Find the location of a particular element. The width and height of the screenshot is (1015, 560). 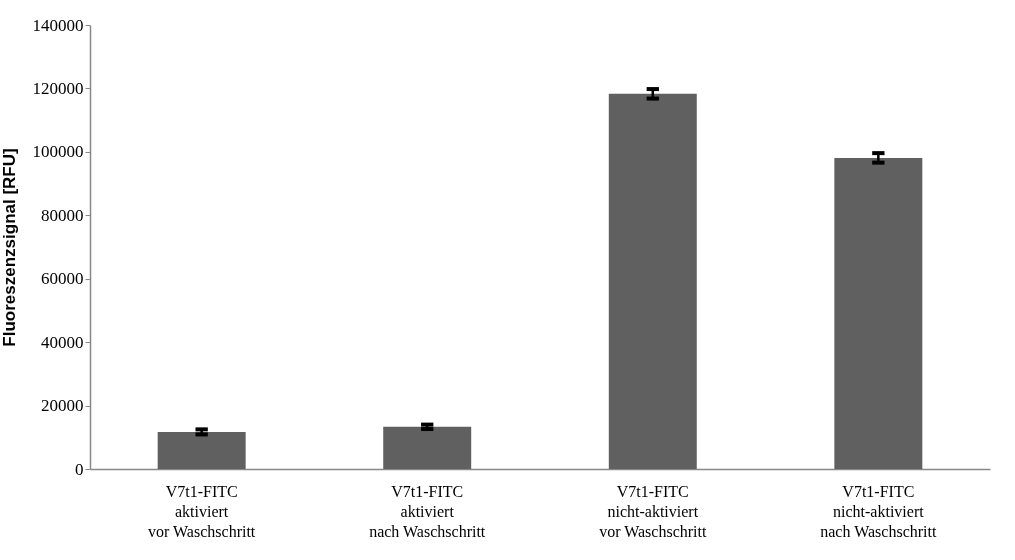

y-axis-title: Fluoreszenzsignal [RFU] is located at coordinates (9, 247).